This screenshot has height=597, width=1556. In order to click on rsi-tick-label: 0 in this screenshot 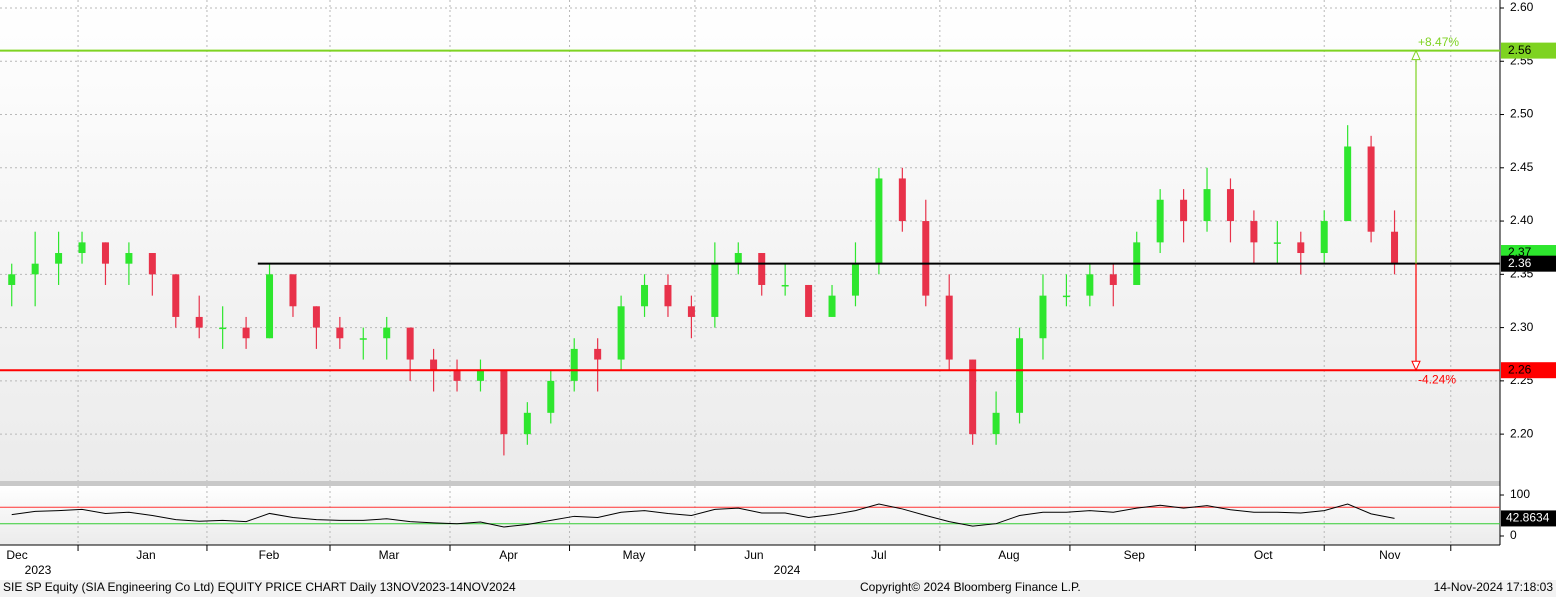, I will do `click(1513, 535)`.